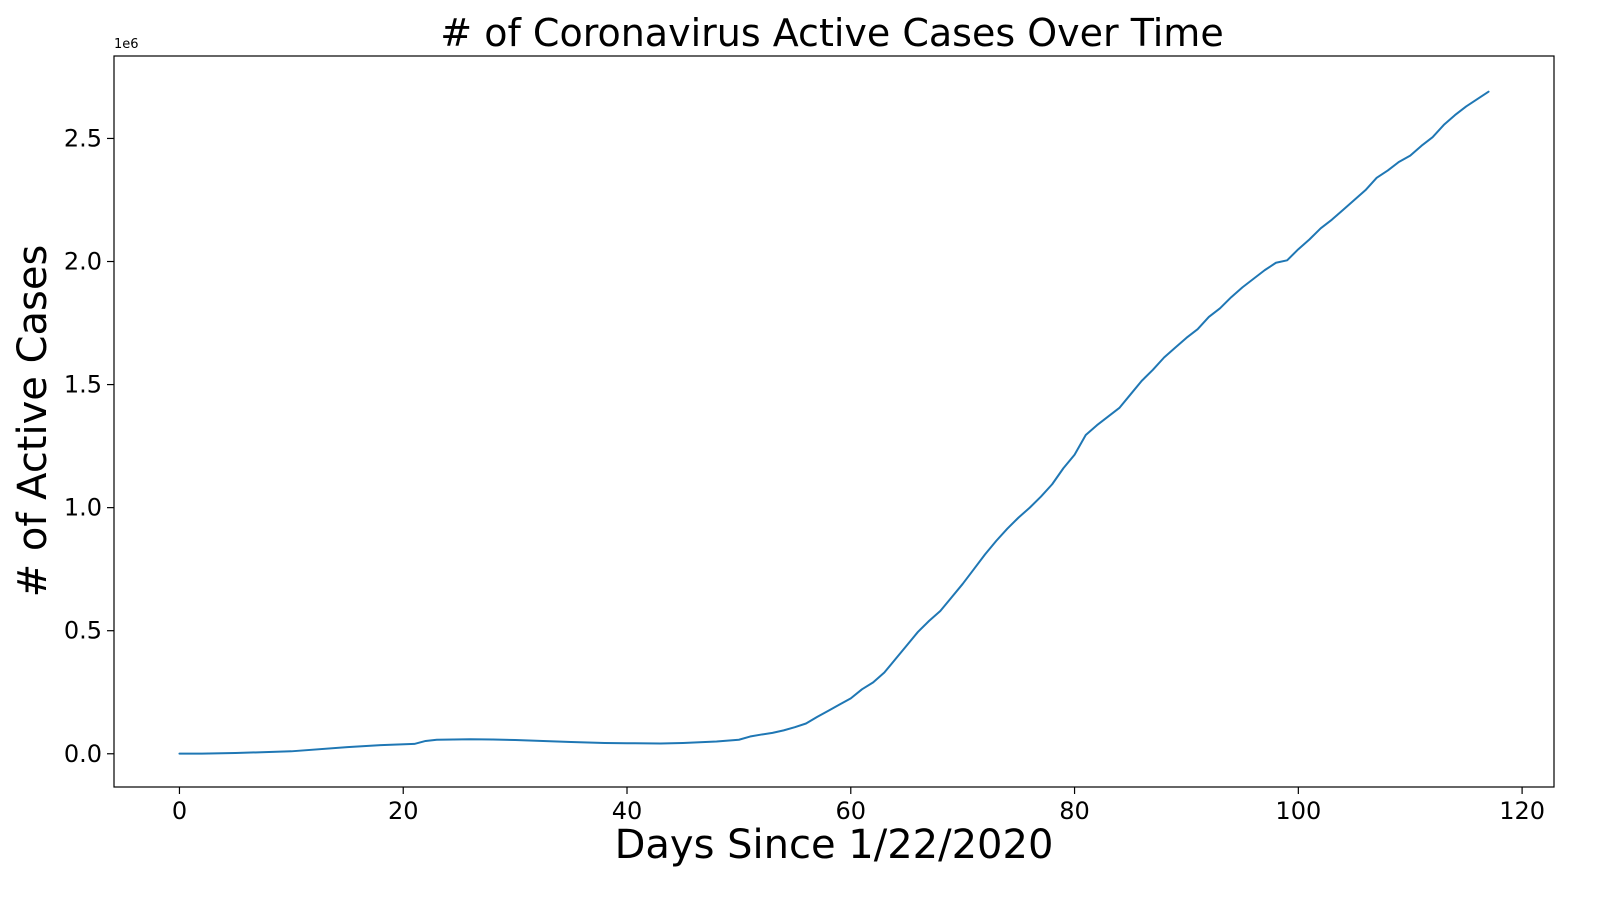  I want to click on y-tick-label: 2.5, so click(83, 138).